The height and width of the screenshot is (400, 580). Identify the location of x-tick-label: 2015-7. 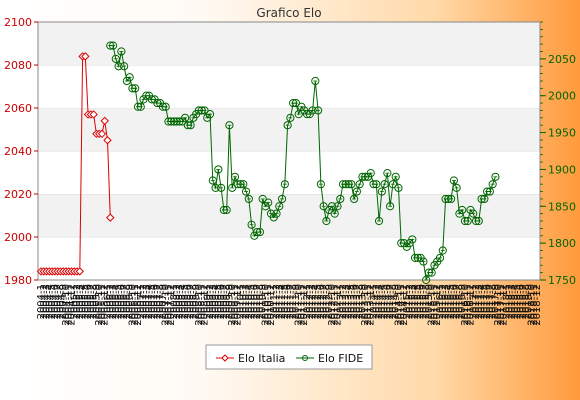
(423, 301).